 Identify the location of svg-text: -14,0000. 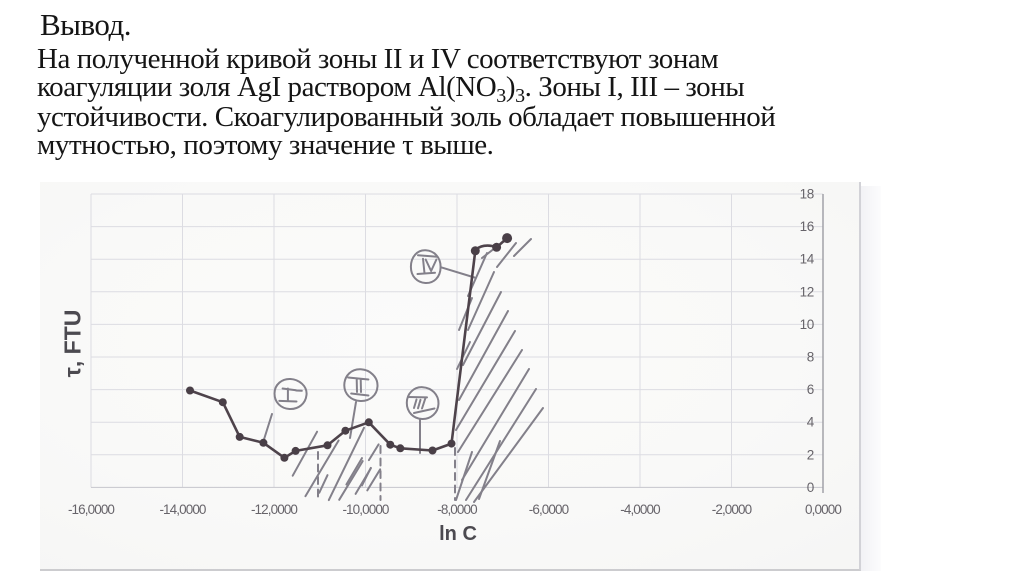
(182, 509).